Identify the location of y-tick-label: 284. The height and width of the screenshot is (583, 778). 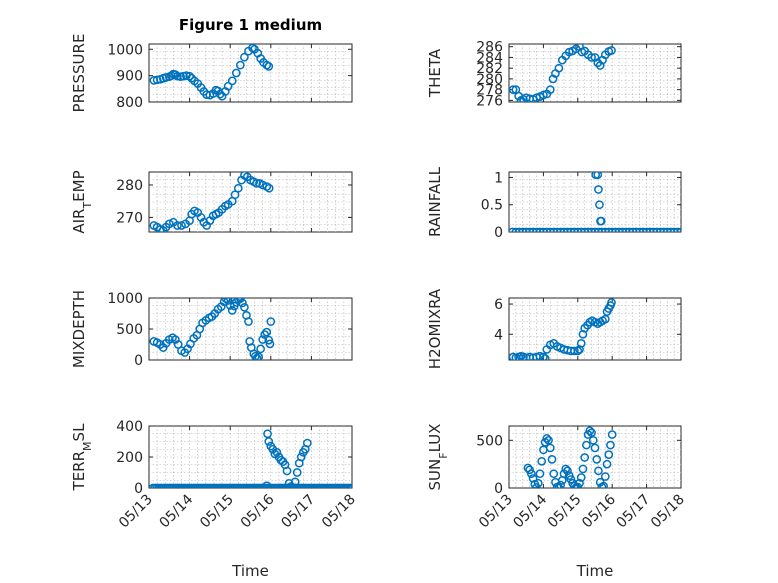
(489, 58).